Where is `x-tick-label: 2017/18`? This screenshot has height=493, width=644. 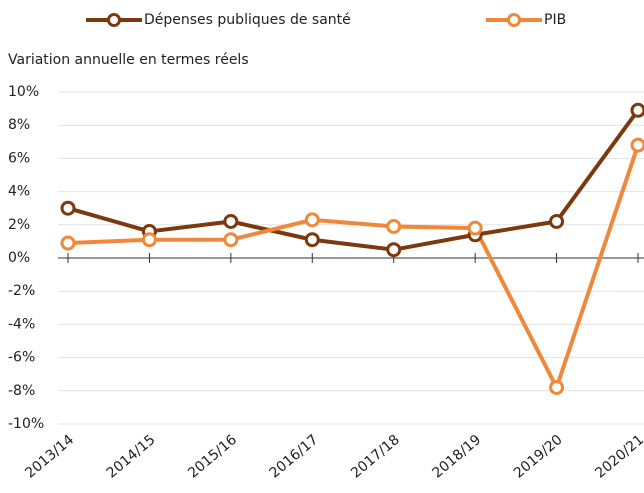
x-tick-label: 2017/18 is located at coordinates (375, 457).